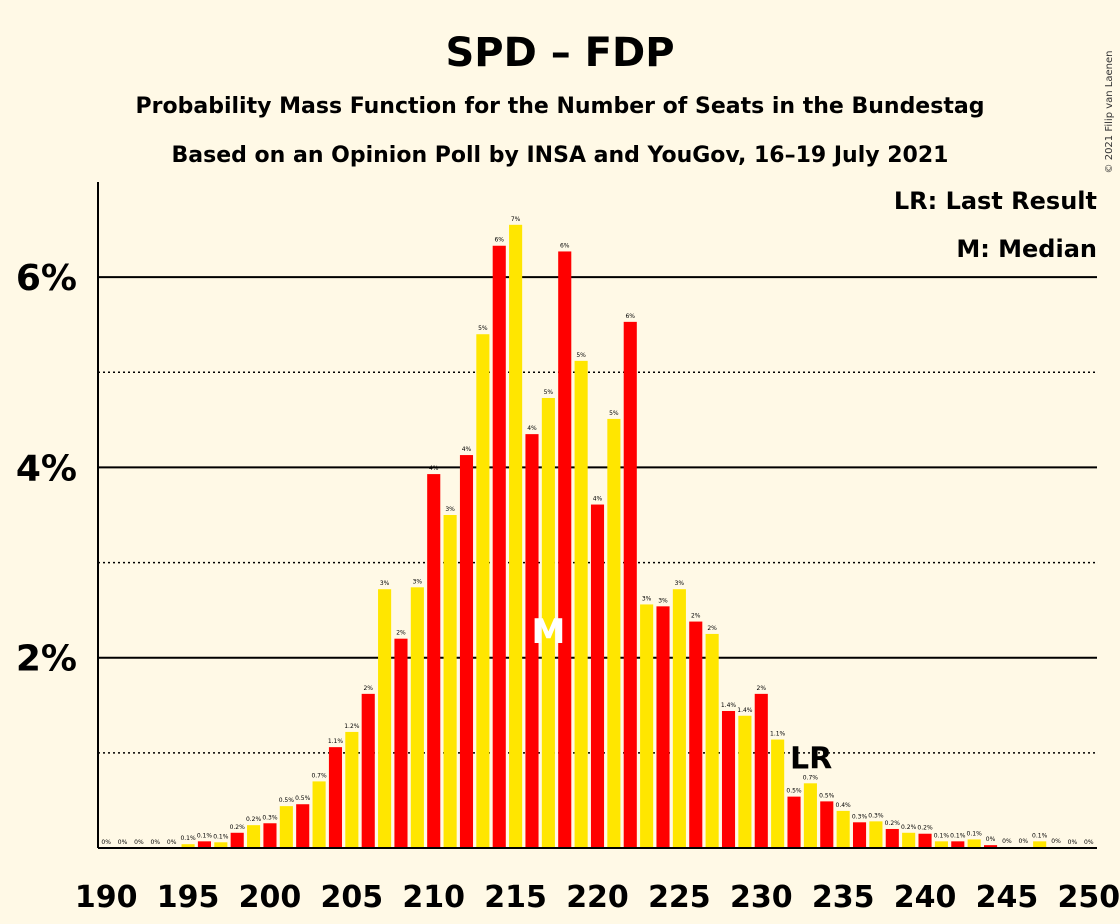 The height and width of the screenshot is (924, 1120). I want to click on x-tick-label: 235, so click(843, 897).